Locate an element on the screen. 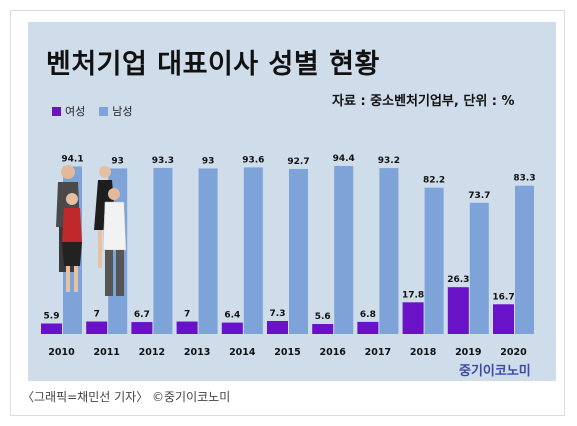  source-note: 자료 : 중소벤처기업부, 단위 : % is located at coordinates (423, 101).